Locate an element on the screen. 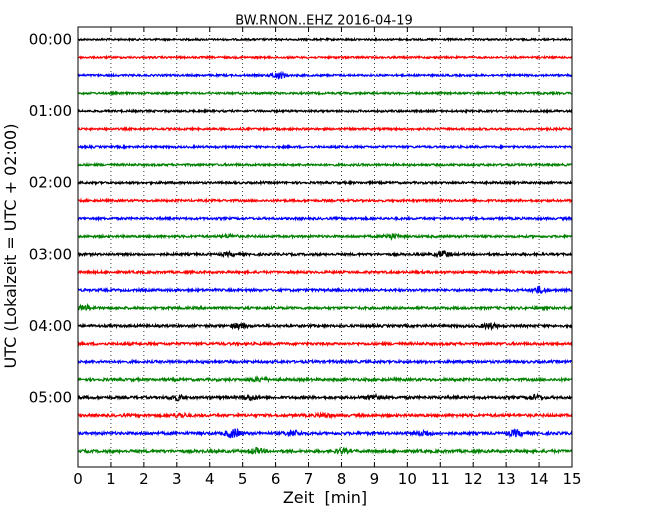 The image size is (650, 524). x-tick-label-11: 11 is located at coordinates (440, 479).